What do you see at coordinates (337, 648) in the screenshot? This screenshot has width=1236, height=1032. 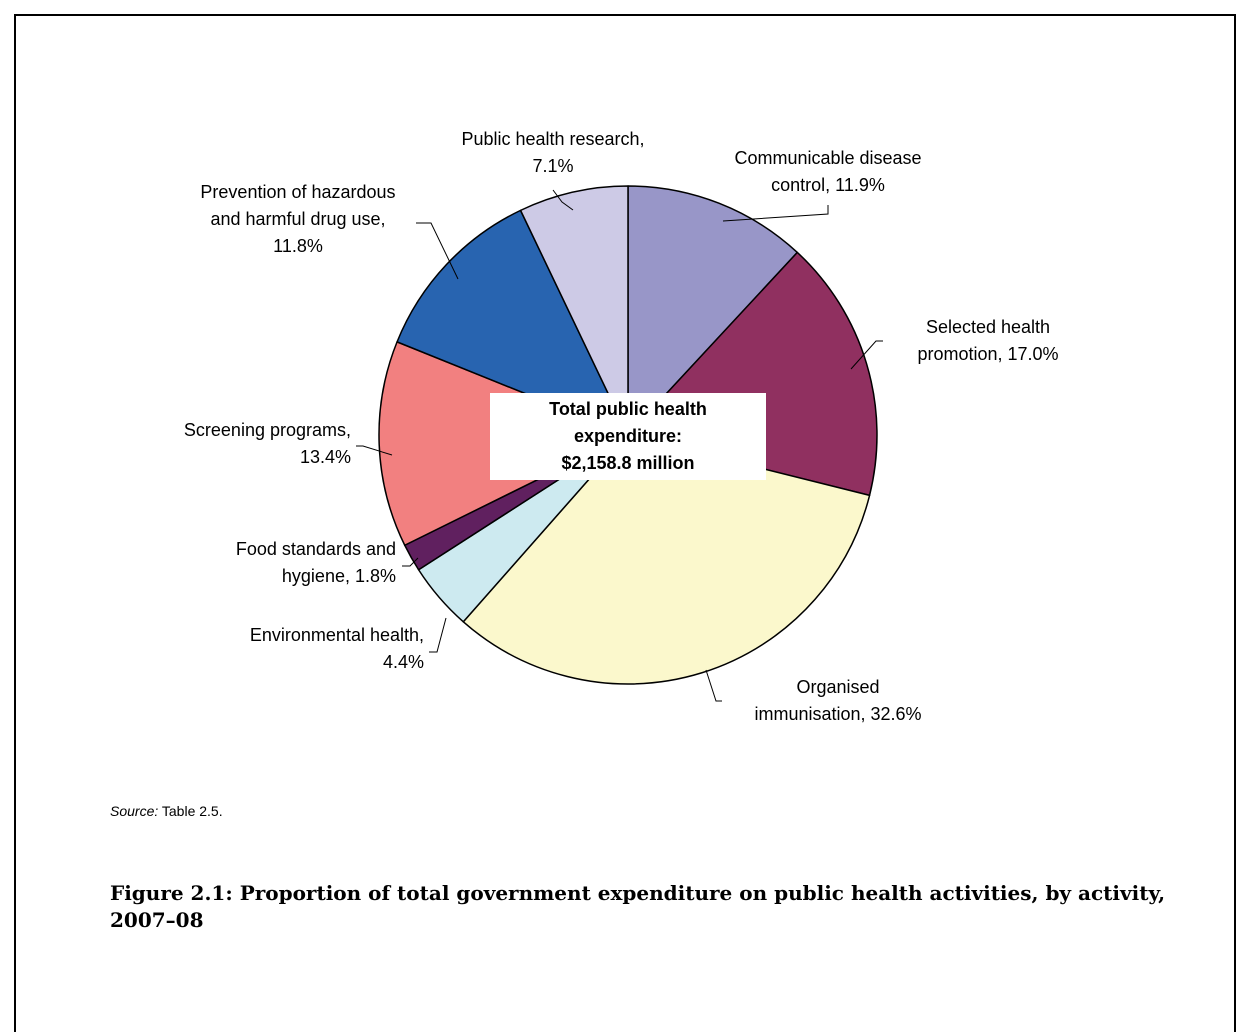 I see `slice-label: Environmental health, 4.4%` at bounding box center [337, 648].